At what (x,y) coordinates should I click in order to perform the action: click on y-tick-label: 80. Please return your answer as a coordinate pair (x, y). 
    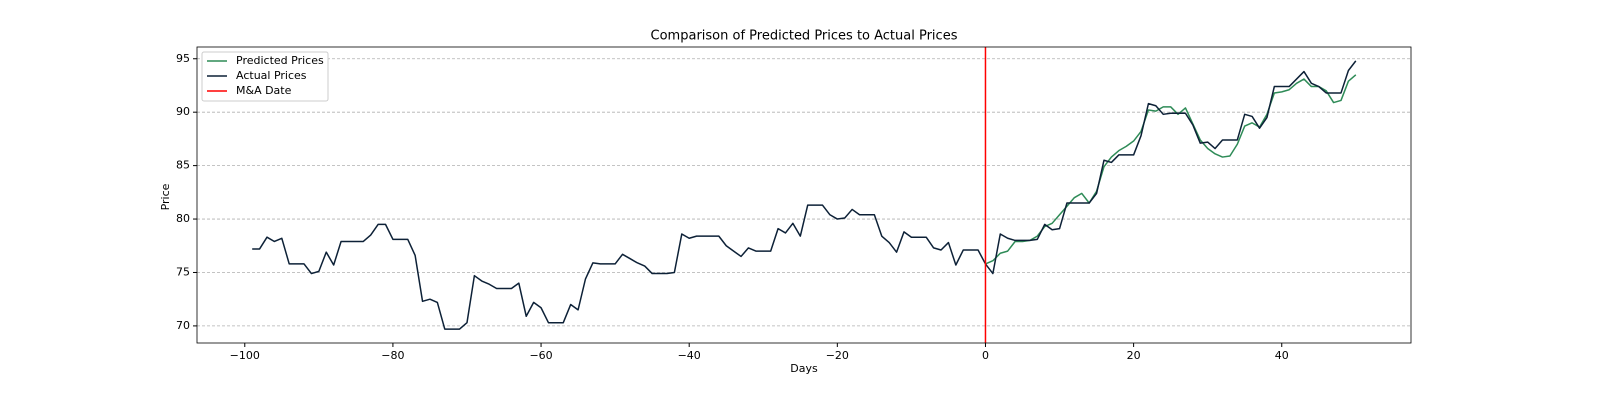
    Looking at the image, I should click on (183, 218).